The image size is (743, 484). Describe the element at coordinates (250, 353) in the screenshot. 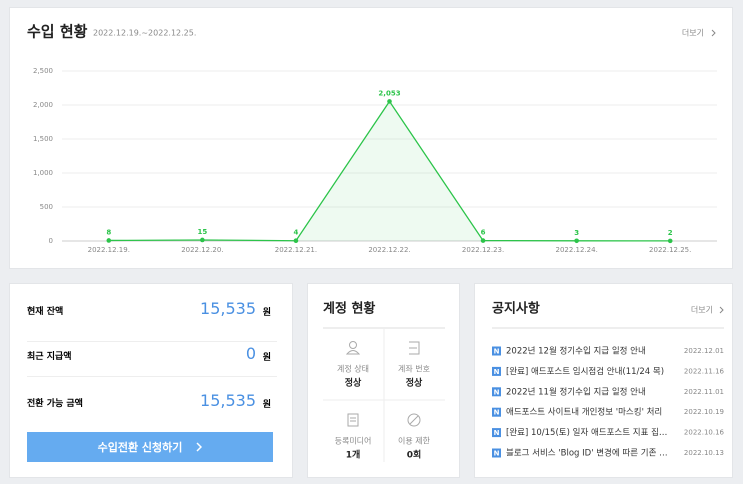

I see `row-amount: 0` at that location.